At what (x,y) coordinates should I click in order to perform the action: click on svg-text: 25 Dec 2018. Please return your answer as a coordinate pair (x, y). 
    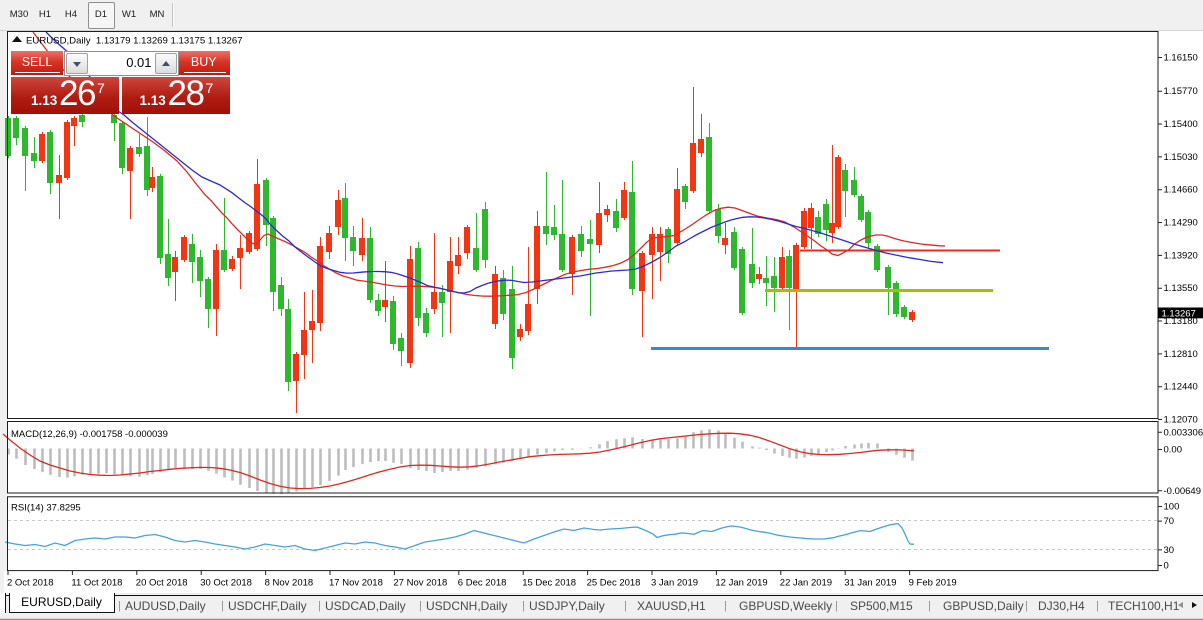
    Looking at the image, I should click on (614, 583).